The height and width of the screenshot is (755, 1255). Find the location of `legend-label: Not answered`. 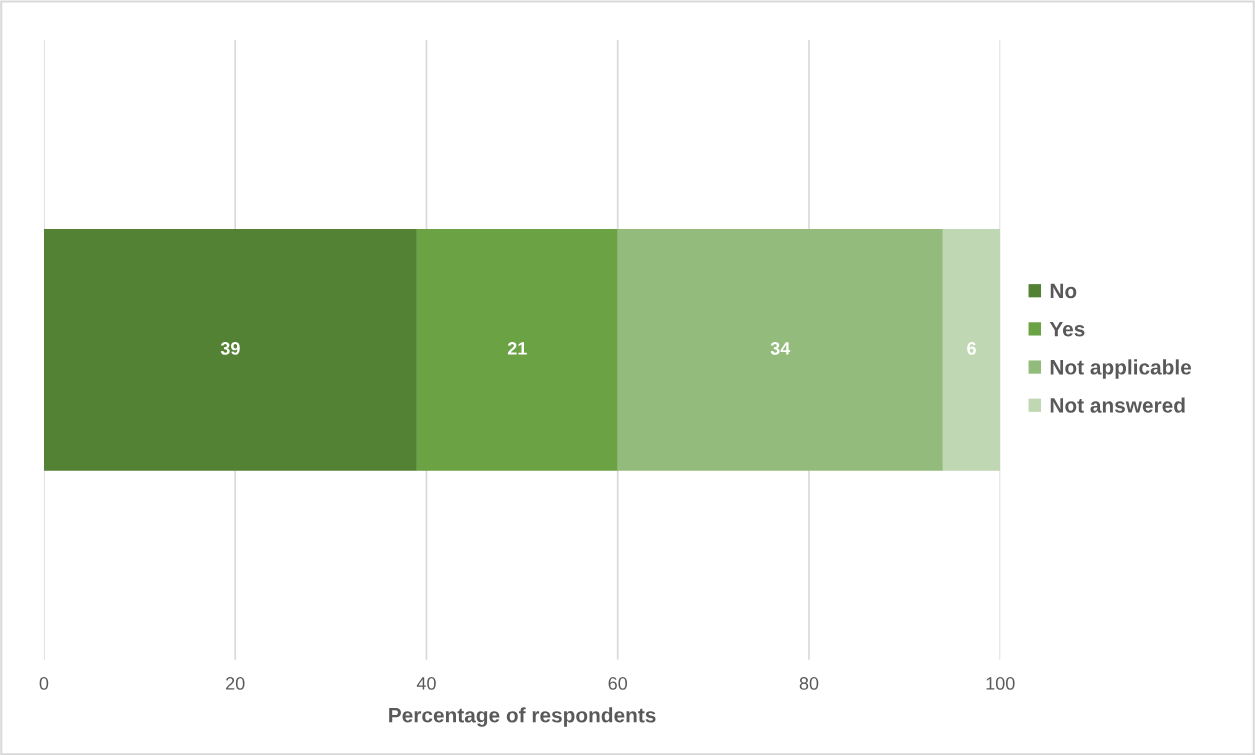

legend-label: Not answered is located at coordinates (1117, 405).